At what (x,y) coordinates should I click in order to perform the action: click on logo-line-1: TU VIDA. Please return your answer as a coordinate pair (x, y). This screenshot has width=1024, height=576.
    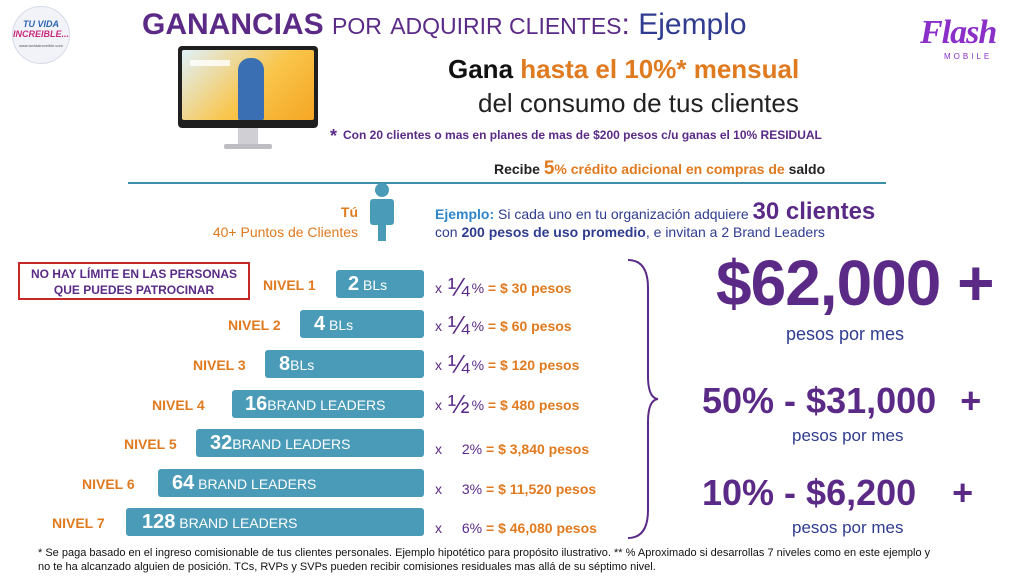
    Looking at the image, I should click on (41, 24).